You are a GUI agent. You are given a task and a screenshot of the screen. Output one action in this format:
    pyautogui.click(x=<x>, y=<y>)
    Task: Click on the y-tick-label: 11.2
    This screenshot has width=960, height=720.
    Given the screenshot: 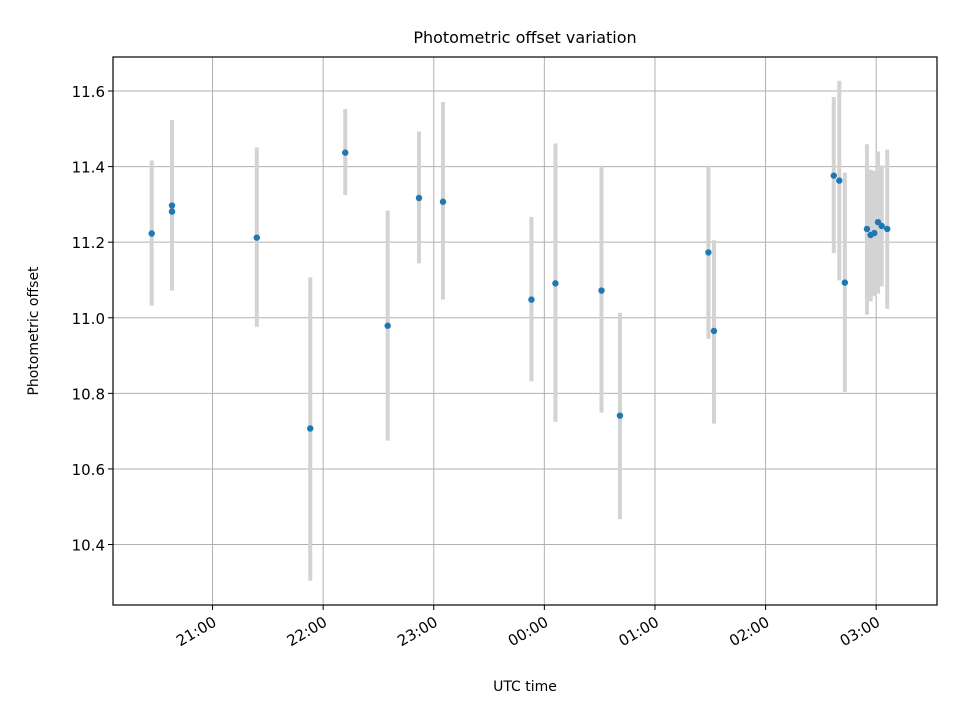 What is the action you would take?
    pyautogui.click(x=88, y=243)
    